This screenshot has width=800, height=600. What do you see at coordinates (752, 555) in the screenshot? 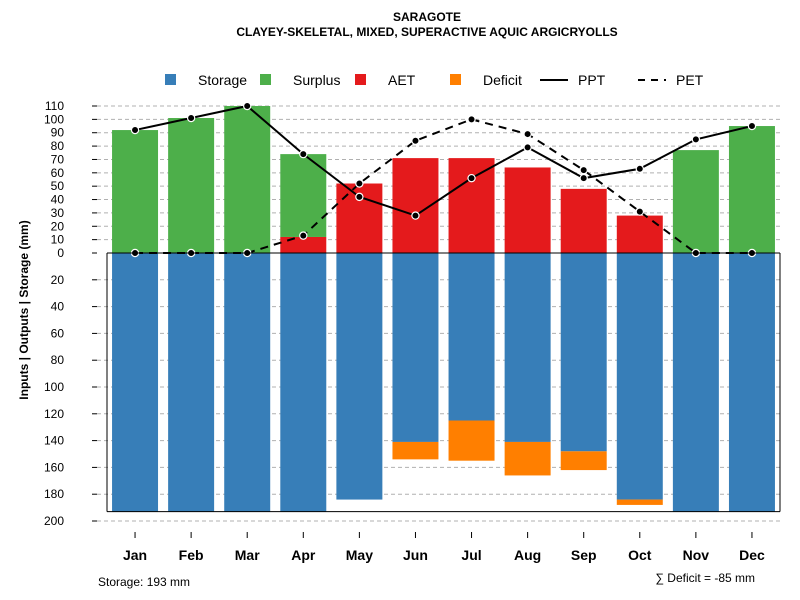
I see `x-tick-label-dec: Dec` at bounding box center [752, 555].